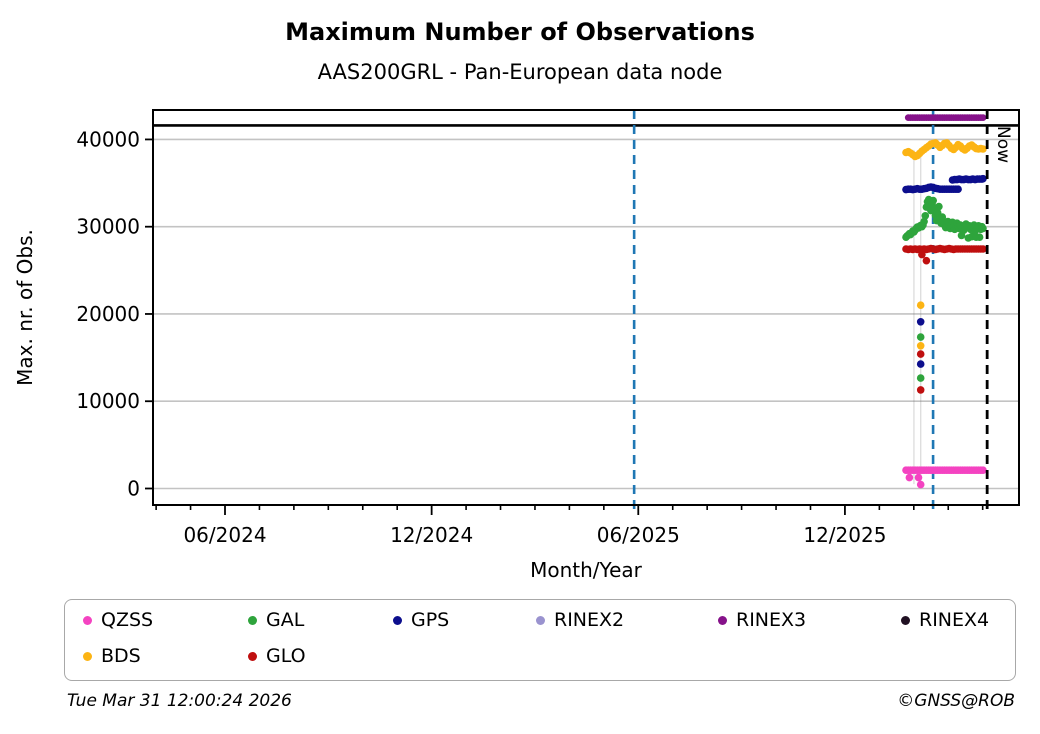 Image resolution: width=1040 pixels, height=734 pixels. Describe the element at coordinates (127, 620) in the screenshot. I see `legend-label: QZSS` at that location.